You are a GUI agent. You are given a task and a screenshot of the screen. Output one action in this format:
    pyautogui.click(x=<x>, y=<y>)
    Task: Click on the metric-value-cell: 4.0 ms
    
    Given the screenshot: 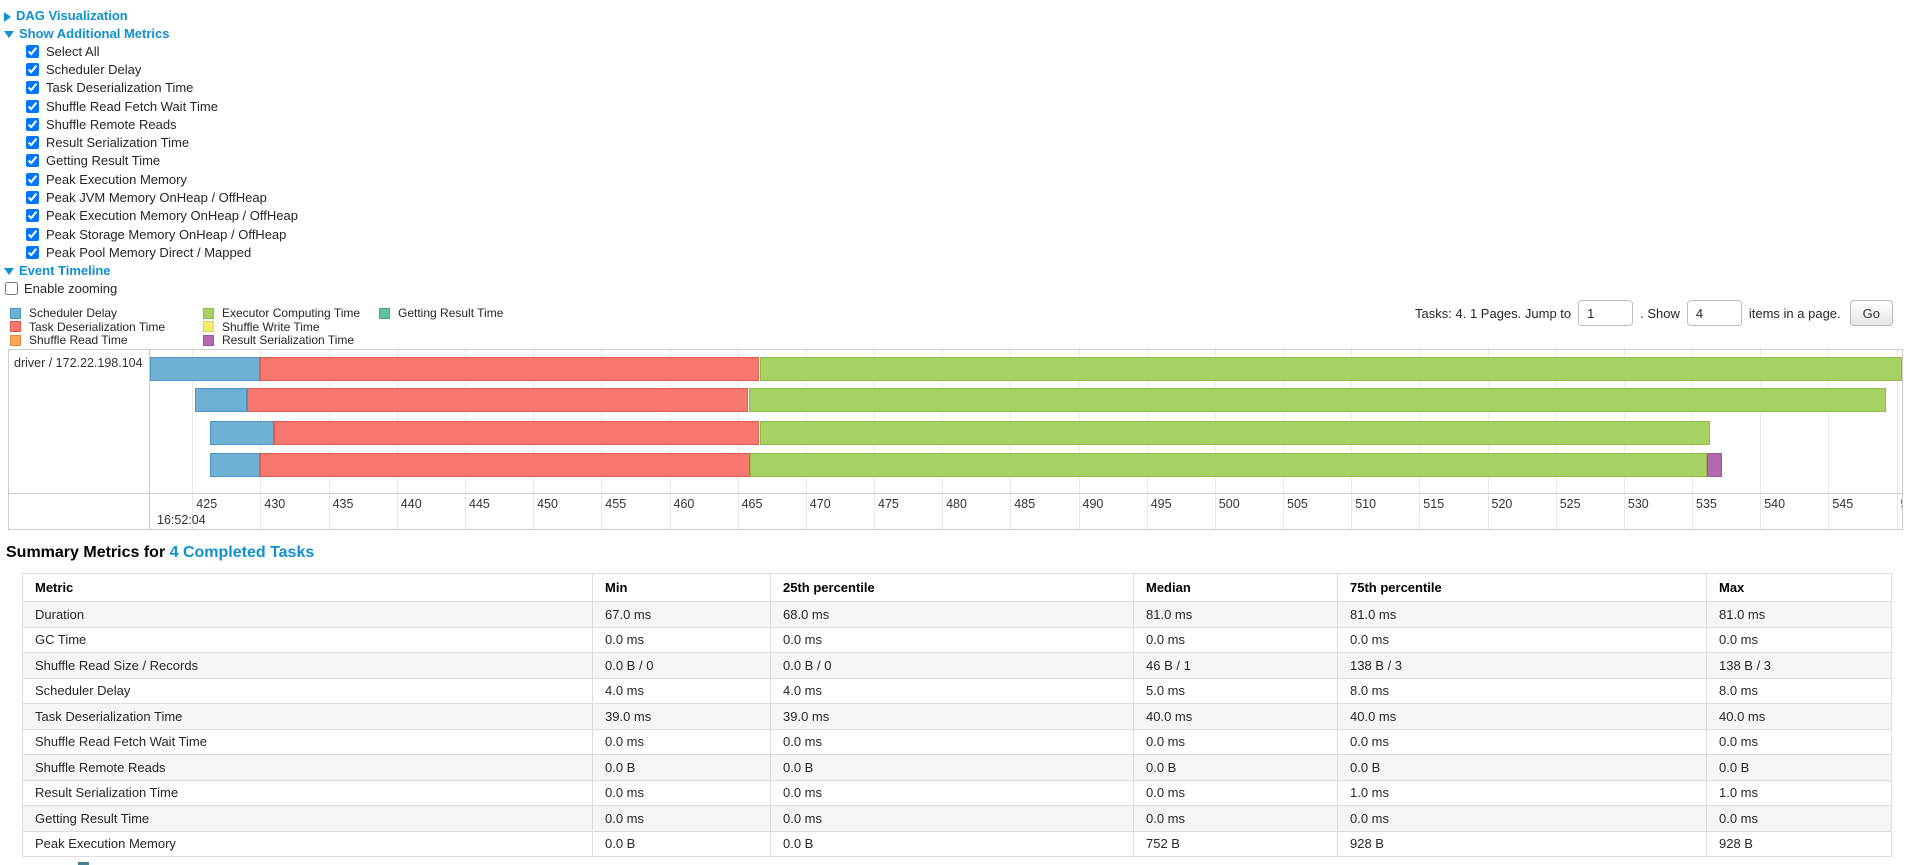 What is the action you would take?
    pyautogui.click(x=952, y=690)
    